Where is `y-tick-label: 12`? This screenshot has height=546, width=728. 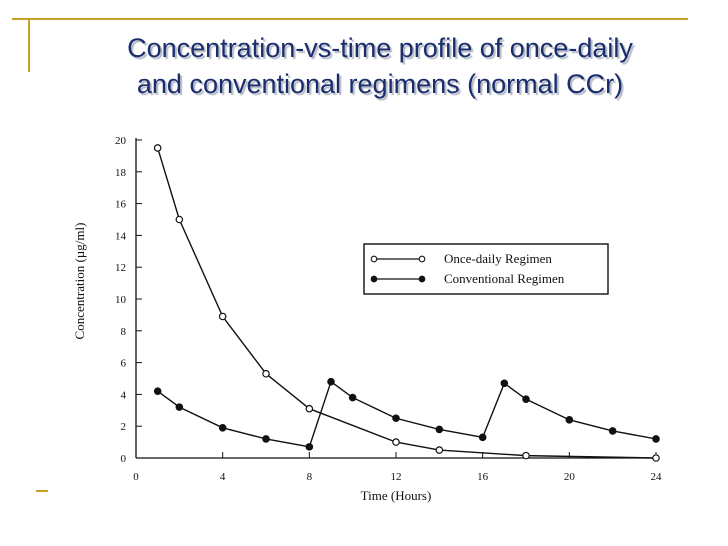 y-tick-label: 12 is located at coordinates (120, 268).